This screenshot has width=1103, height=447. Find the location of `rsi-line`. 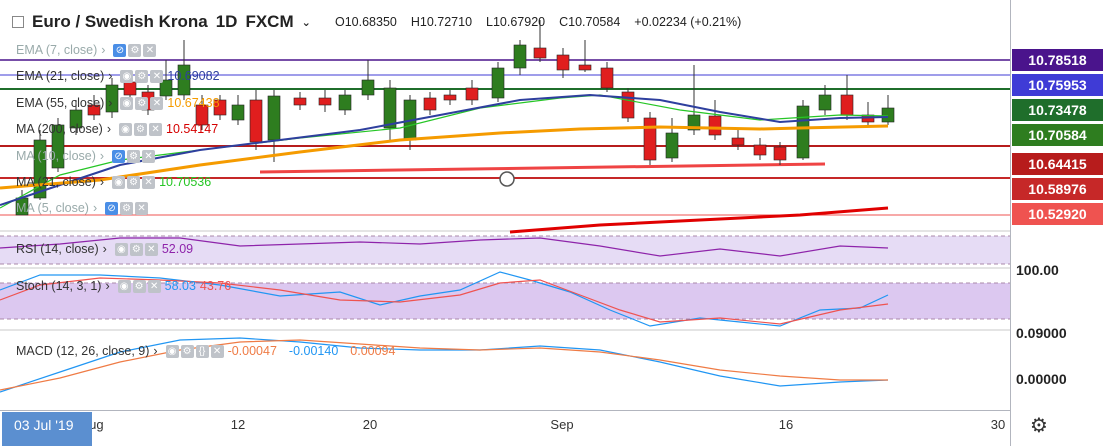

rsi-line is located at coordinates (444, 247).